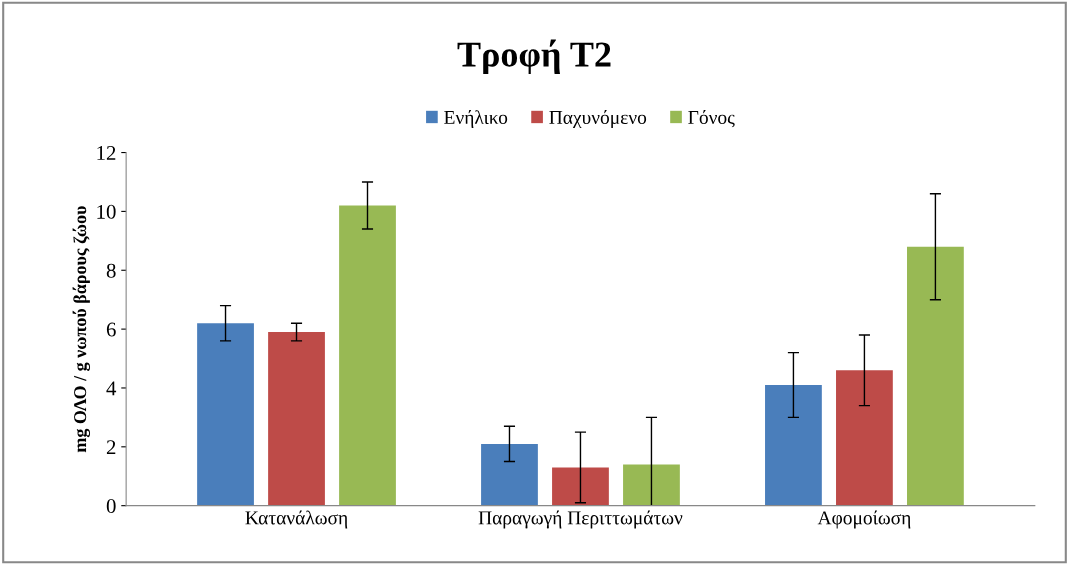 This screenshot has width=1069, height=565. I want to click on y-tick-label: 12, so click(106, 152).